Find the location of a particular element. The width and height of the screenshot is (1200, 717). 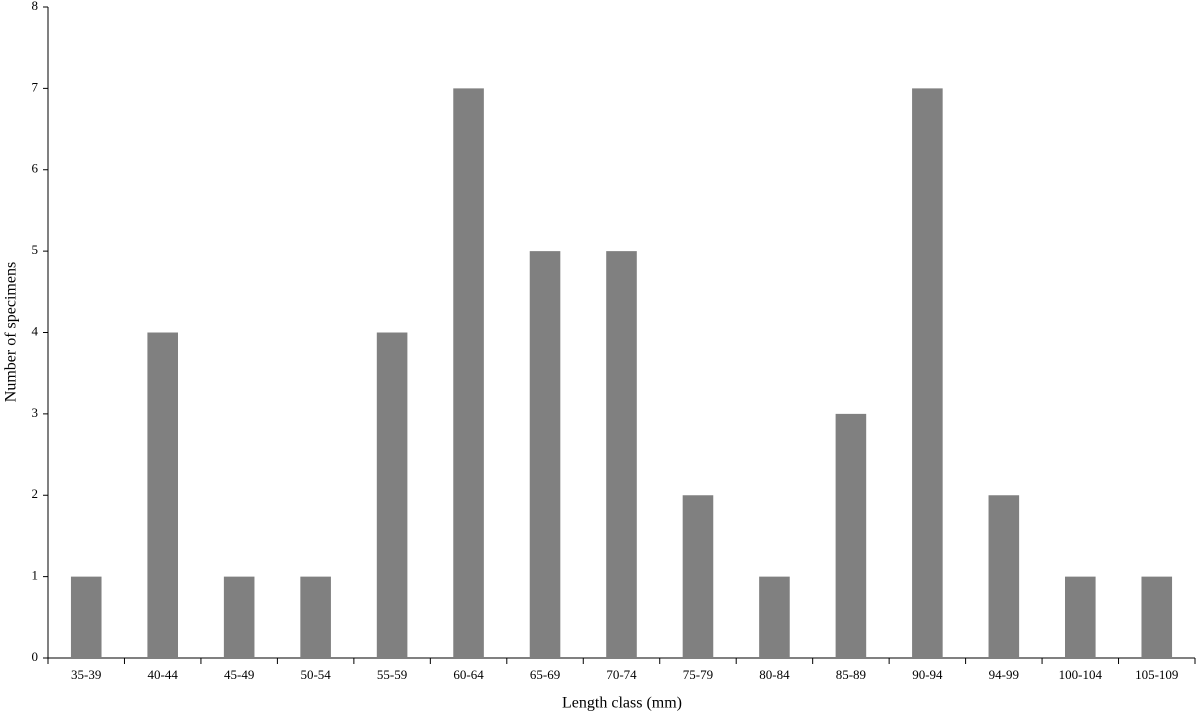

x-tick-label: 75-79 is located at coordinates (698, 674).